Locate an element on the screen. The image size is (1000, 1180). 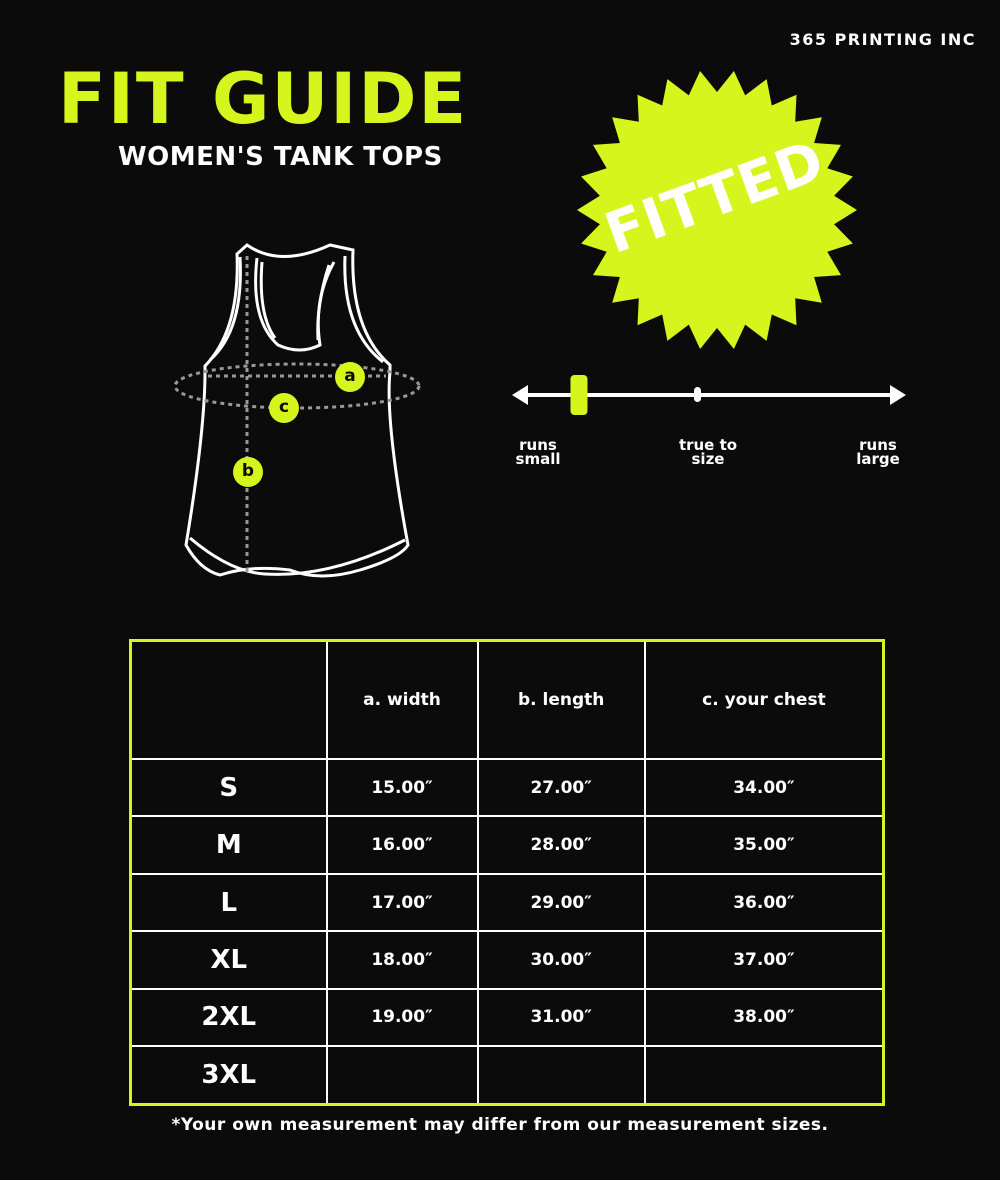
size-cell: M is located at coordinates (228, 845).